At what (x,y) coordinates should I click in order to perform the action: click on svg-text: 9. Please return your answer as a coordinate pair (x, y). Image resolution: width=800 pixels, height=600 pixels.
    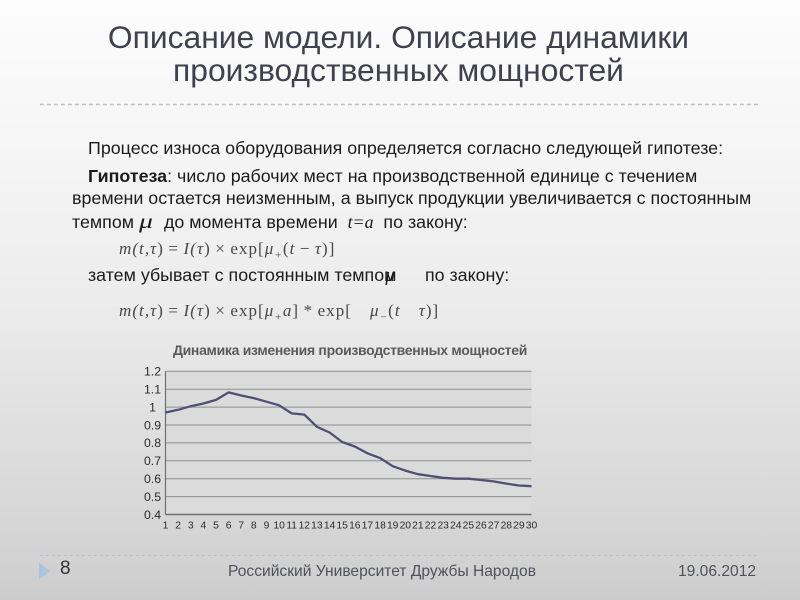
    Looking at the image, I should click on (267, 525).